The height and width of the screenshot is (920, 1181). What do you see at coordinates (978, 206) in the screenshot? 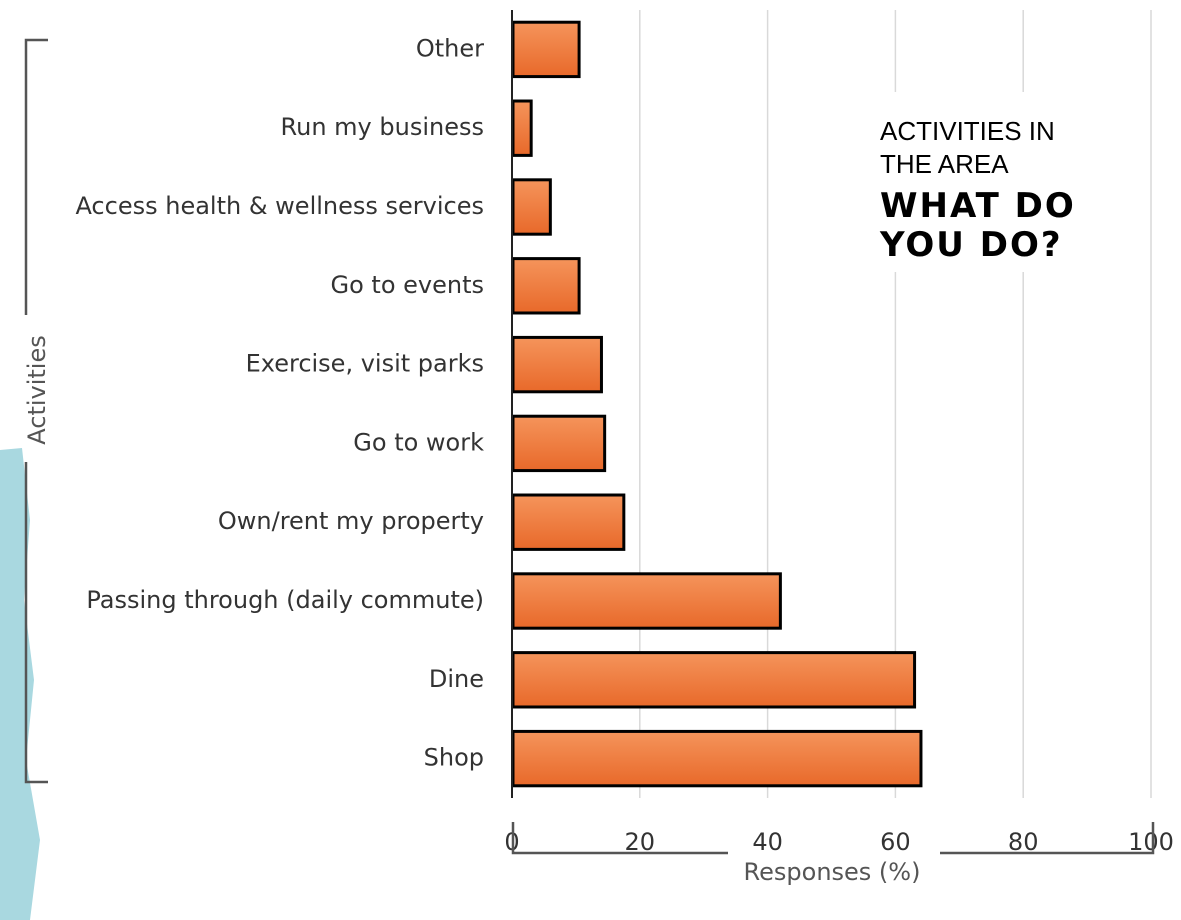
I see `heading-question-1: WHAT DO` at bounding box center [978, 206].